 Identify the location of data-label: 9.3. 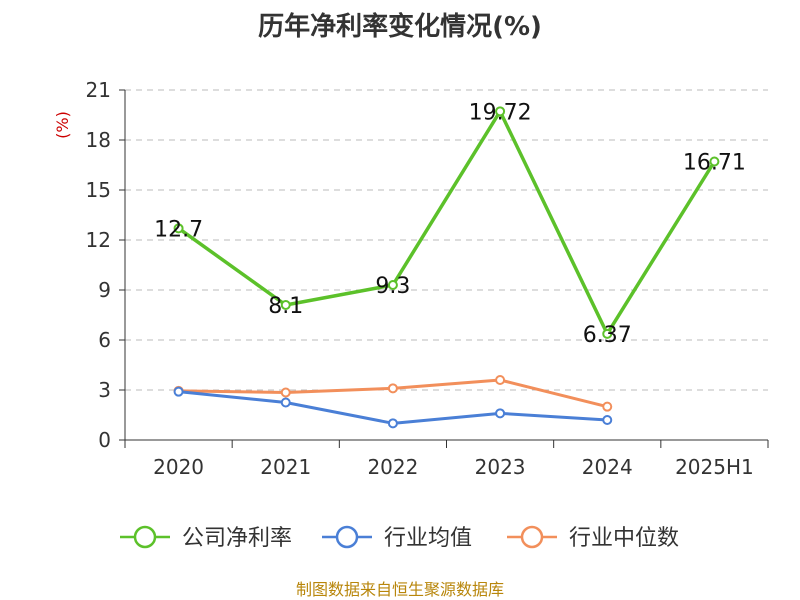
(392, 286).